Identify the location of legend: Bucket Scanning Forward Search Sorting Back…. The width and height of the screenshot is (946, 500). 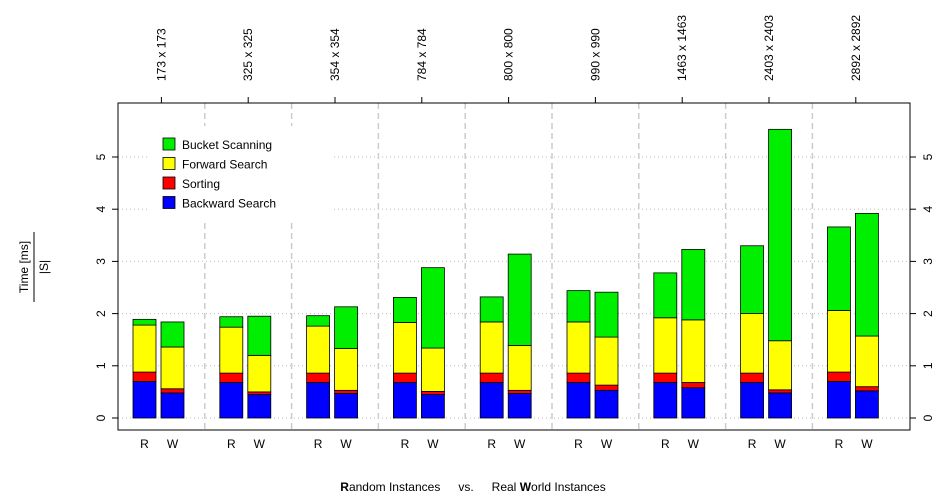
(242, 173).